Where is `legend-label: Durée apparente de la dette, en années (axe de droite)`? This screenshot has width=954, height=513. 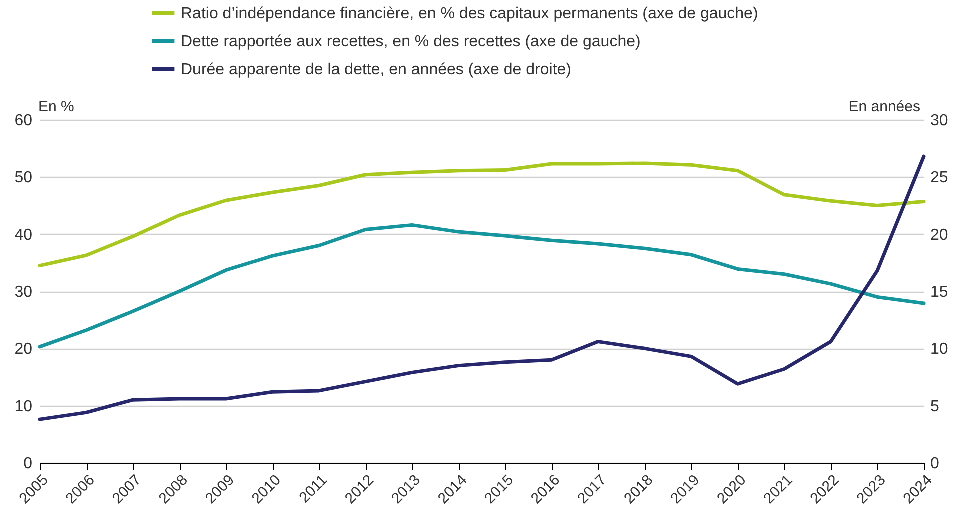
legend-label: Durée apparente de la dette, en années (axe de droite) is located at coordinates (376, 70).